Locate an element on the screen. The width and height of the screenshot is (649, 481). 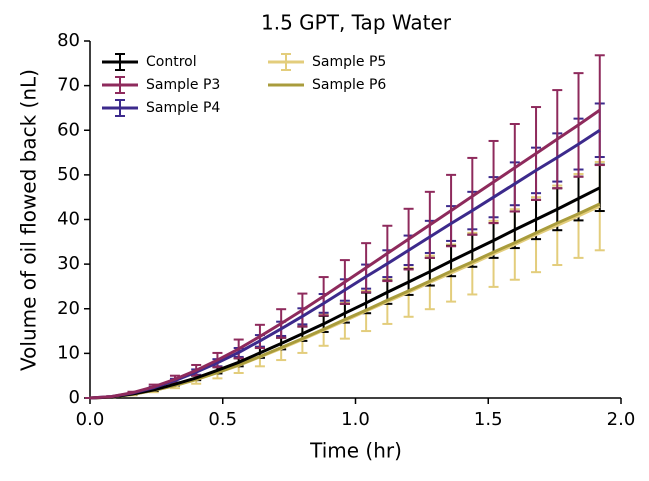
y-tick-label: 10 is located at coordinates (68, 352).